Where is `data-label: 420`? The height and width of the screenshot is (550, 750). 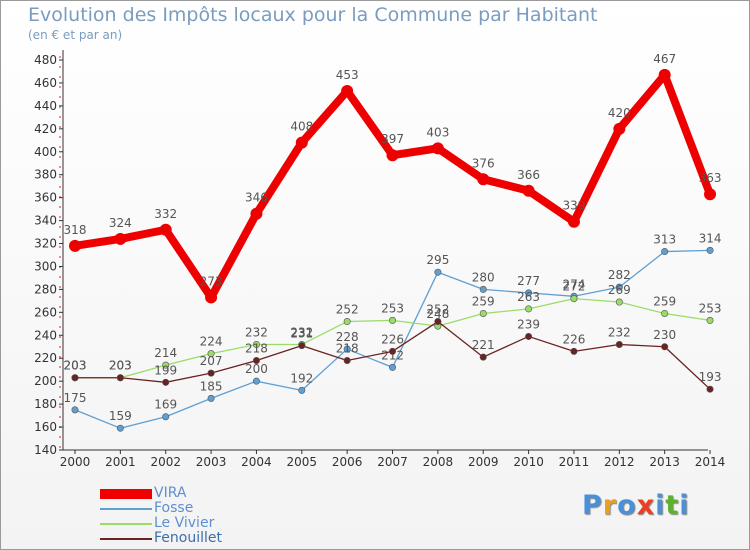 data-label: 420 is located at coordinates (619, 113).